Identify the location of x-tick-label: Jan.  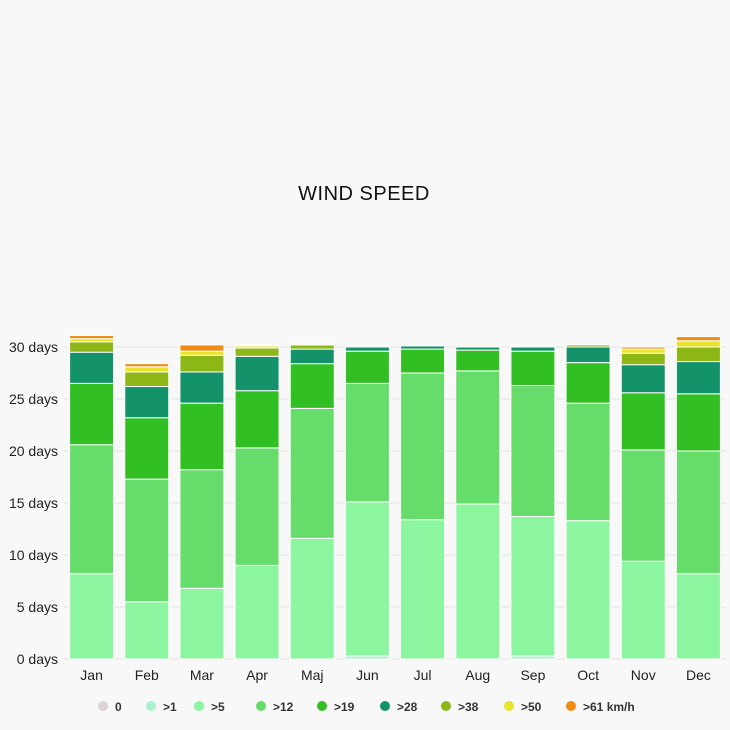
(91, 675).